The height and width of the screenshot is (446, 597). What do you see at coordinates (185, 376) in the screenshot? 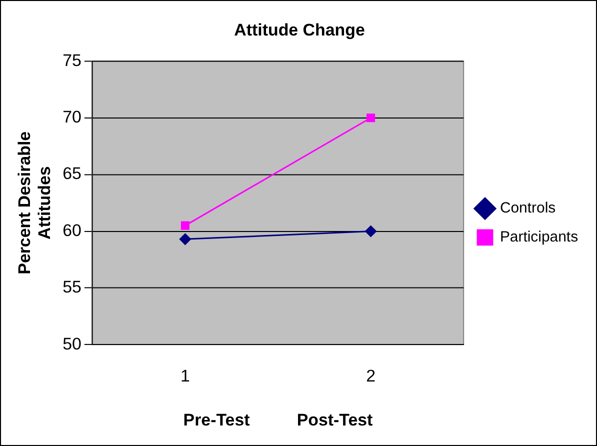
I see `x-tick-label: 1` at bounding box center [185, 376].